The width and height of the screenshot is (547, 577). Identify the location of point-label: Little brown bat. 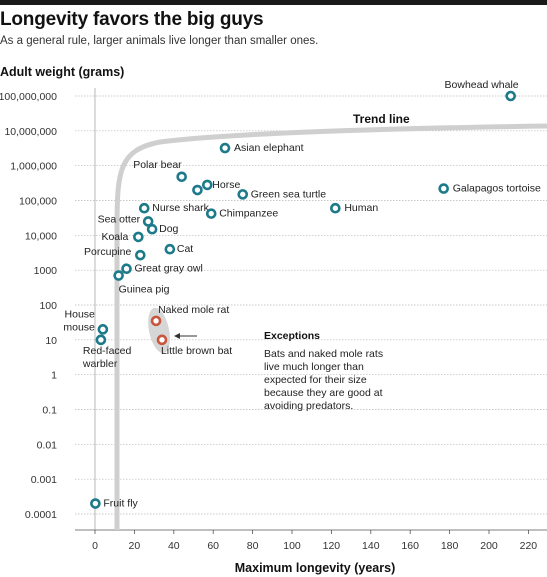
(196, 351).